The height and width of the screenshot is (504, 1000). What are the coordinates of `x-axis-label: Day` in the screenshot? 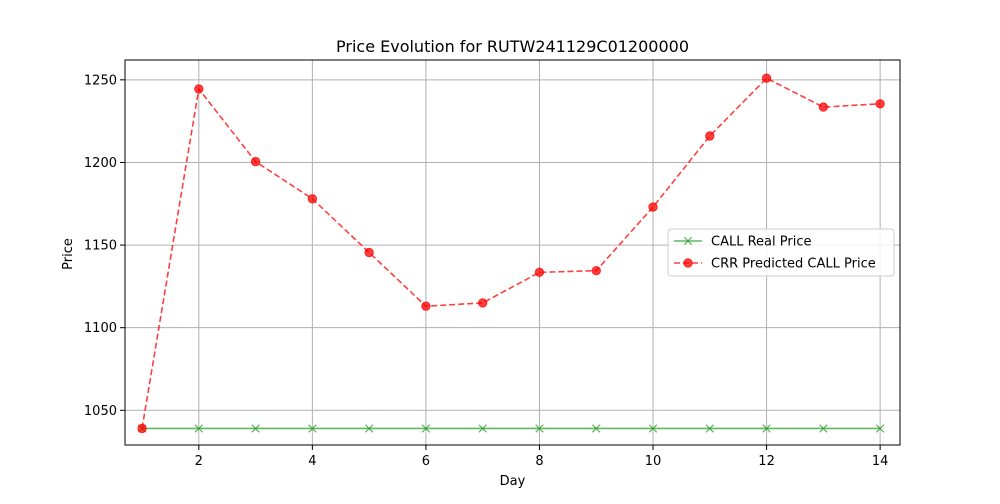 It's located at (513, 481).